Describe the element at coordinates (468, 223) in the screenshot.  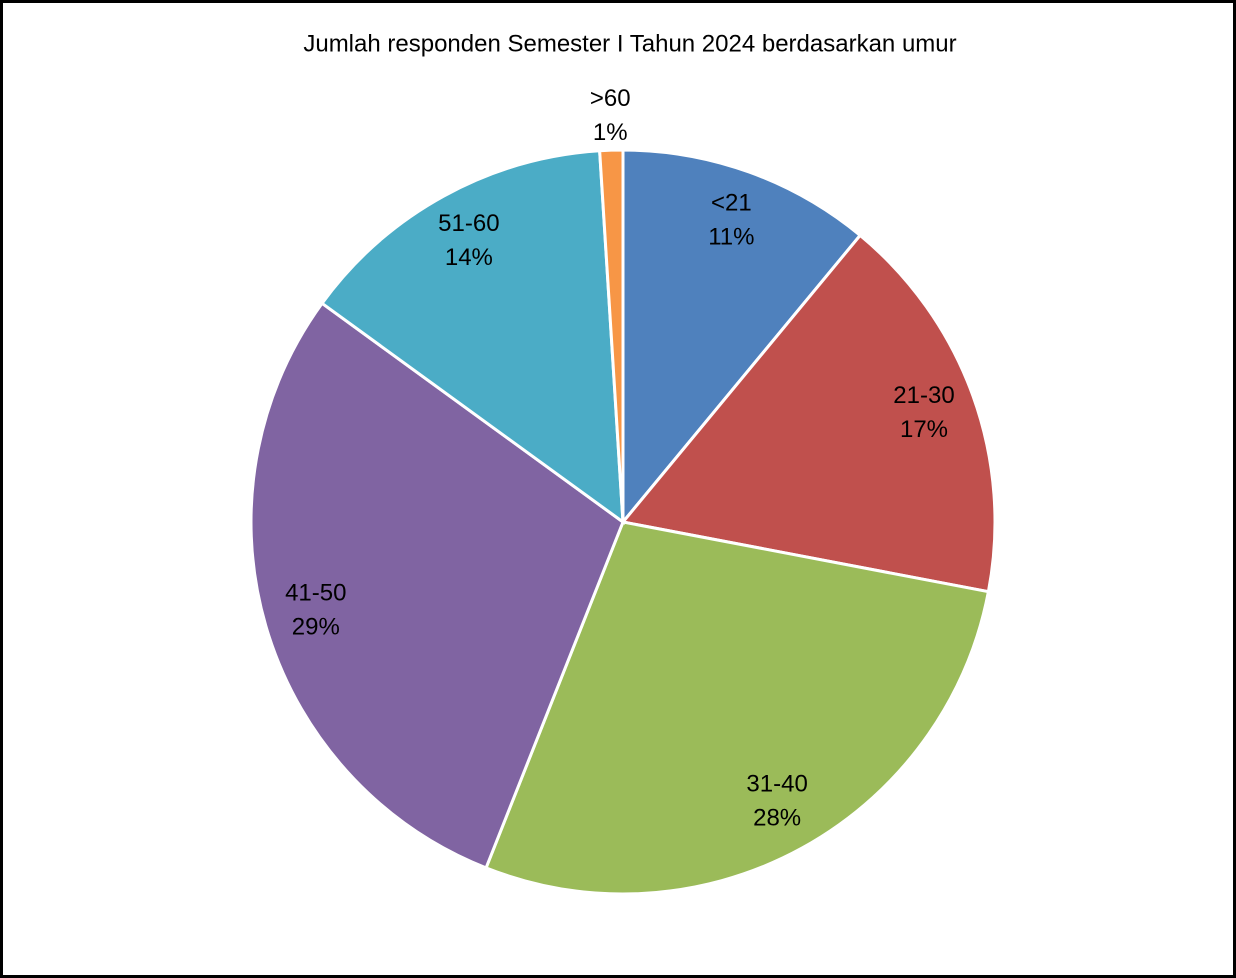
I see `slice-category-label: 51-60` at that location.